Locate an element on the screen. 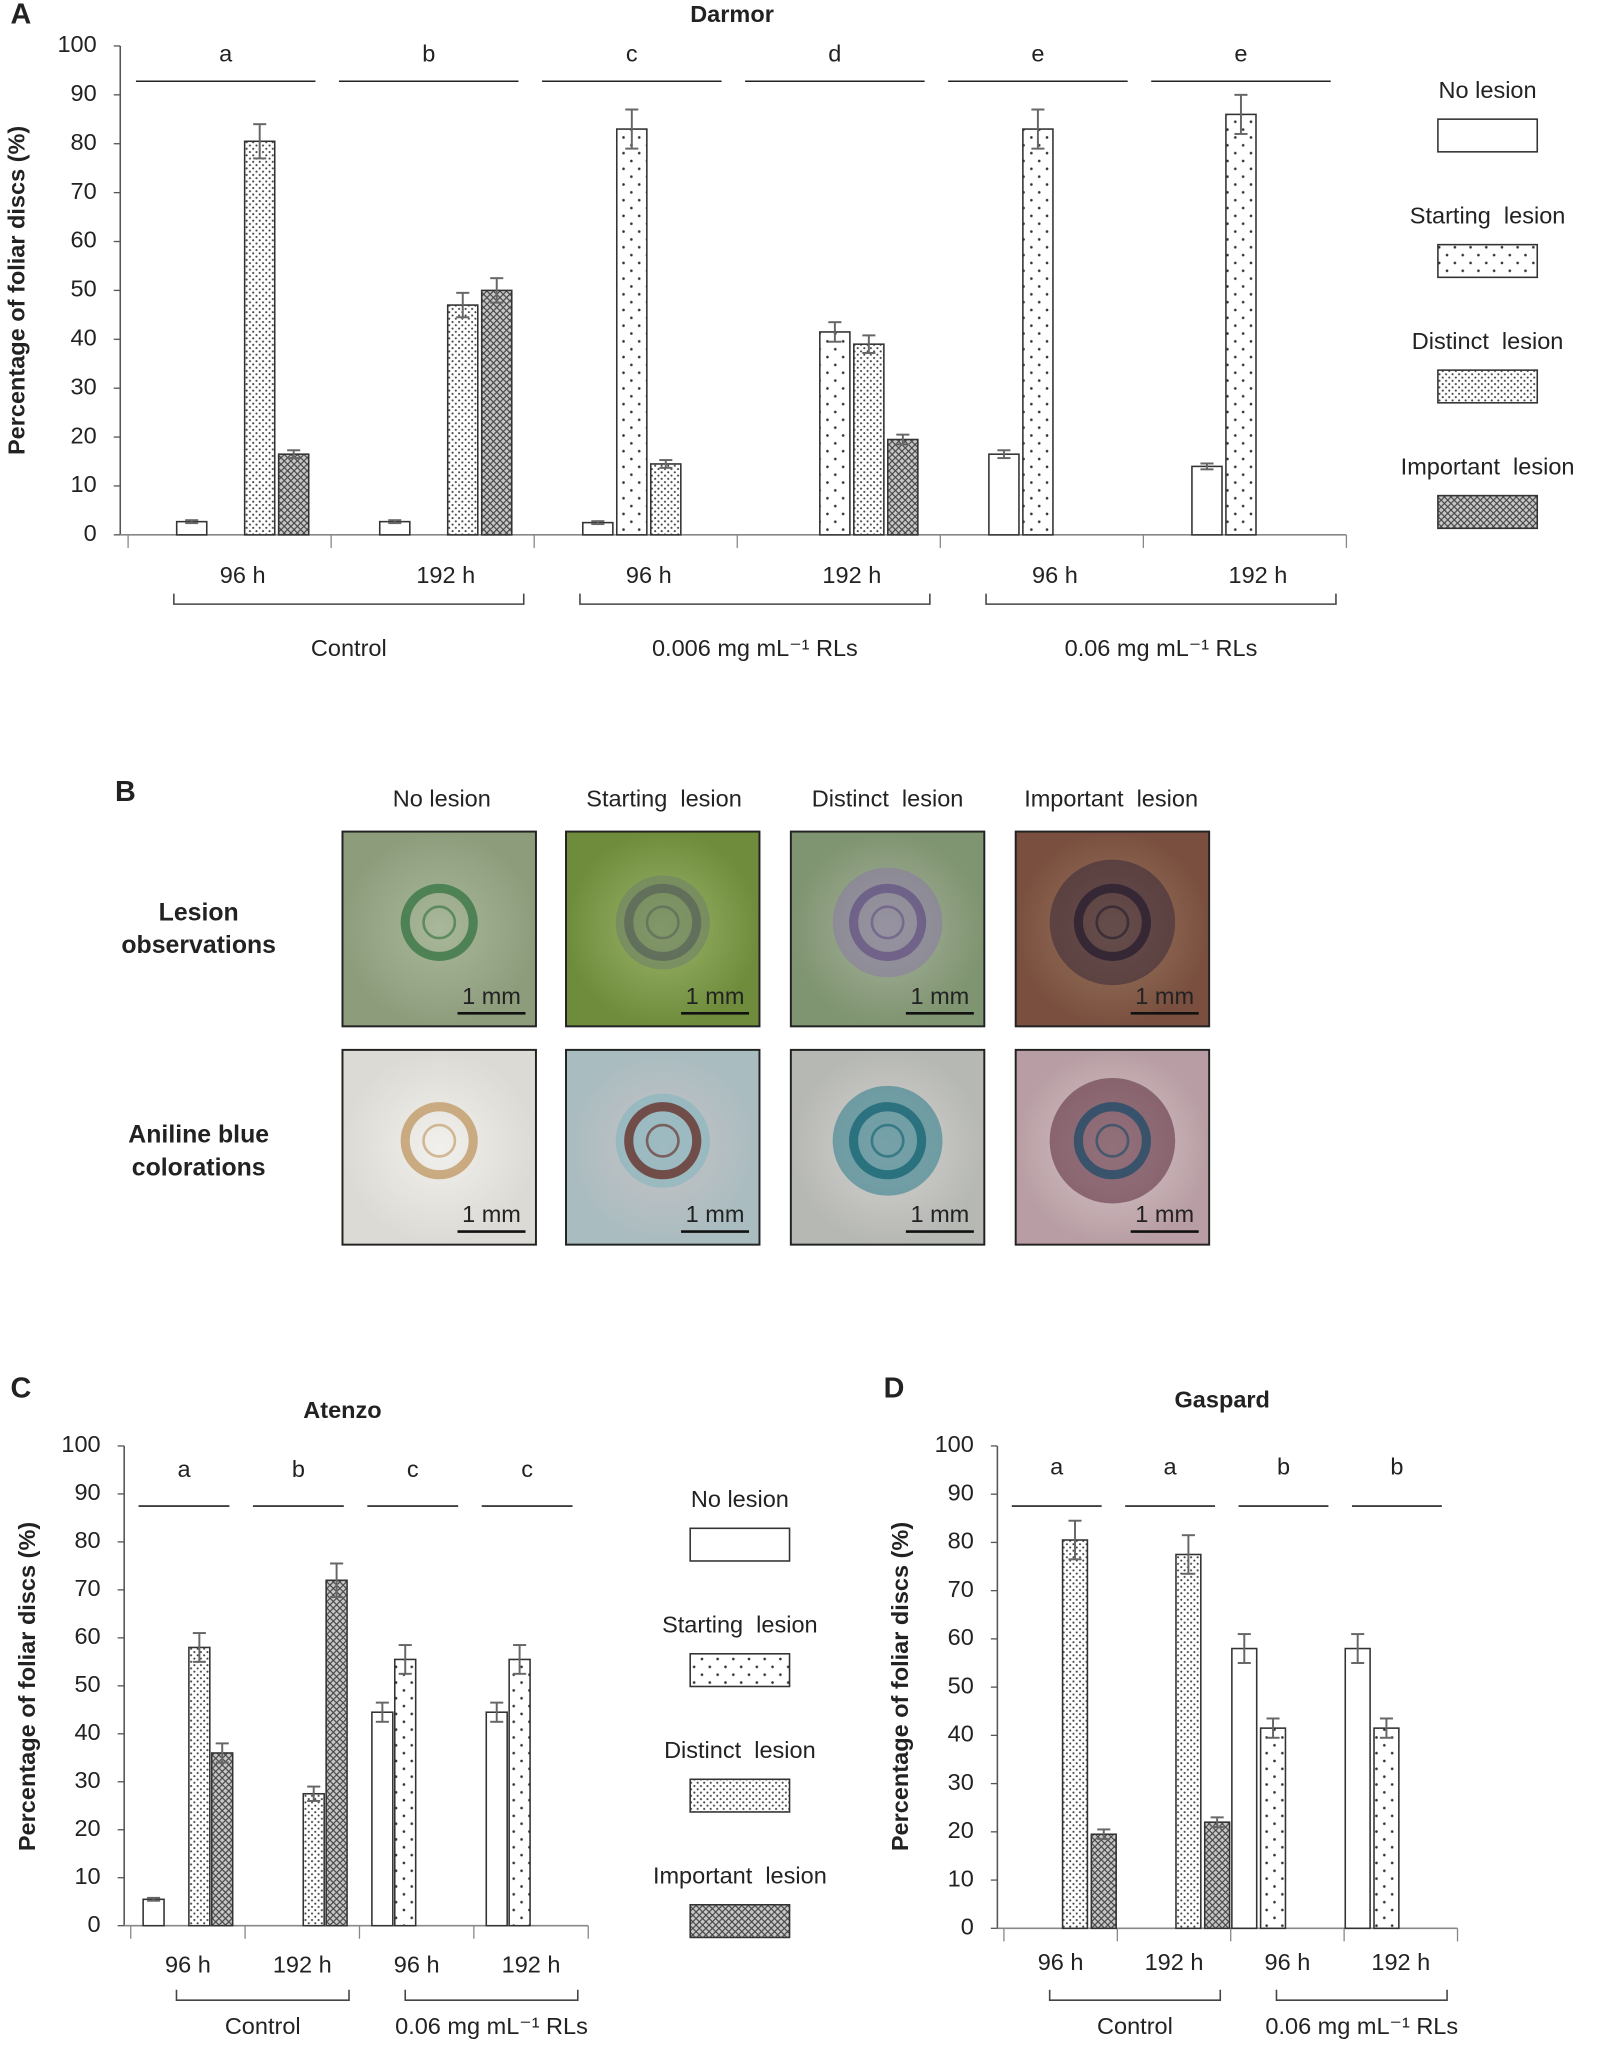 This screenshot has height=2054, width=1600. row-label-box: Aniline blue colorations is located at coordinates (198, 1152).